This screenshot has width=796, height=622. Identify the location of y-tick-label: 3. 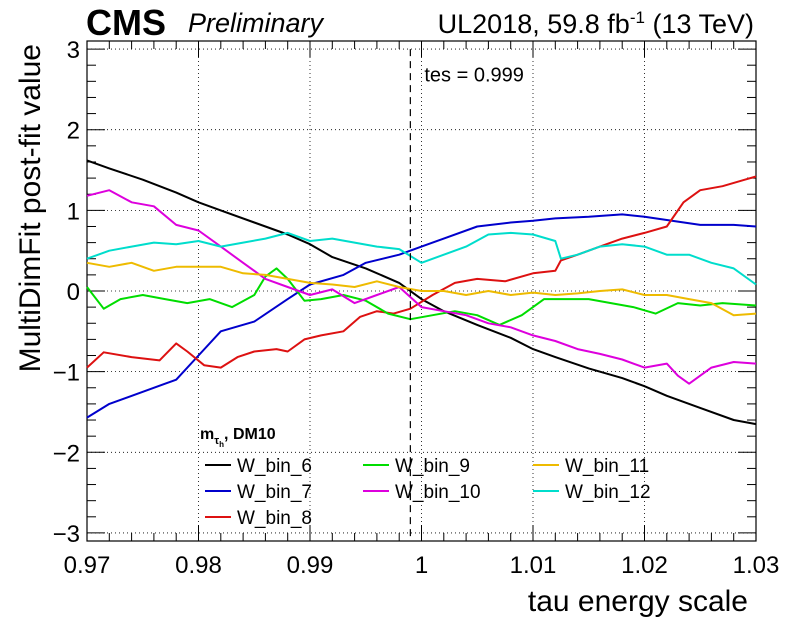
(73, 50).